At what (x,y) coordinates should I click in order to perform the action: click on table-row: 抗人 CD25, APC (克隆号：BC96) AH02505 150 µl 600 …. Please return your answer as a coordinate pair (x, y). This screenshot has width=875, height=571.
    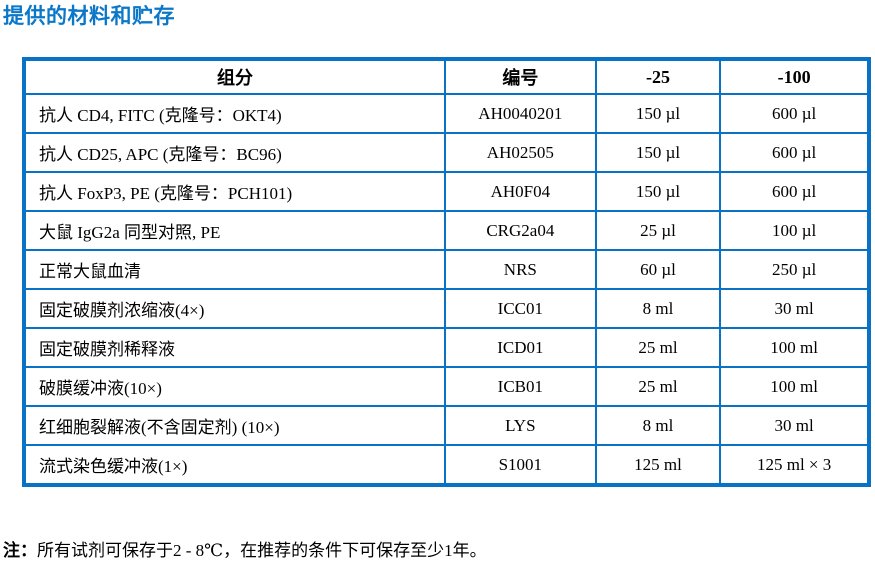
    Looking at the image, I should click on (446, 152).